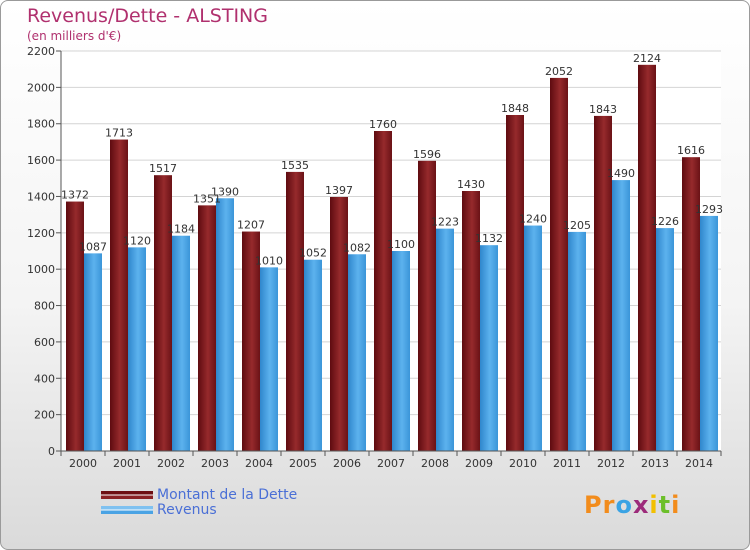  What do you see at coordinates (339, 324) in the screenshot?
I see `bar-dette-2006` at bounding box center [339, 324].